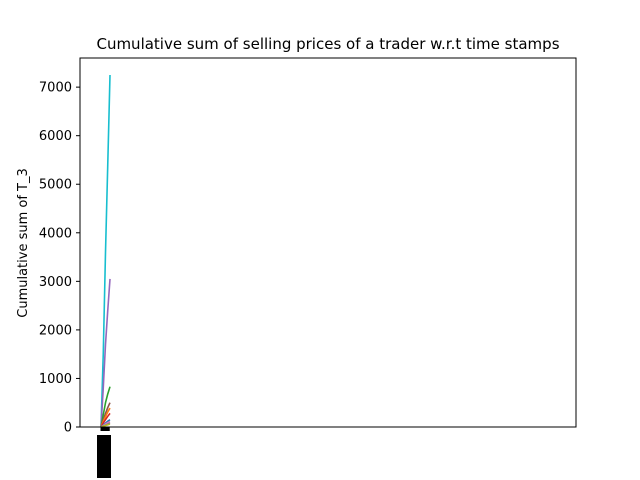  Describe the element at coordinates (23, 243) in the screenshot. I see `y-axis-label: Cumulative sum of T_3` at that location.